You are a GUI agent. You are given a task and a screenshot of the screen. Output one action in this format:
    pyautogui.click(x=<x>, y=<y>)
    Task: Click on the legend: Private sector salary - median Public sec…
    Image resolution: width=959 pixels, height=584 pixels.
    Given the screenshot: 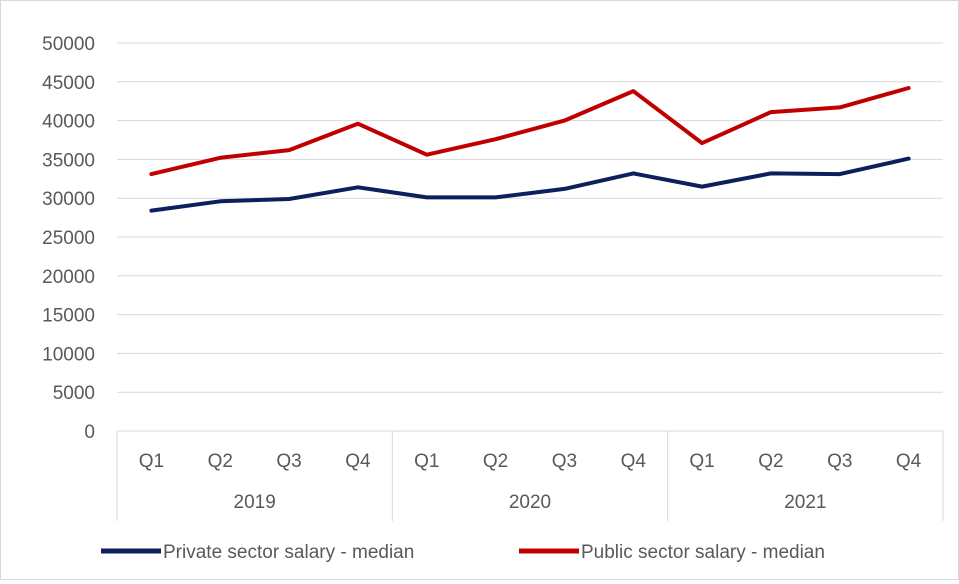 What is the action you would take?
    pyautogui.click(x=463, y=552)
    